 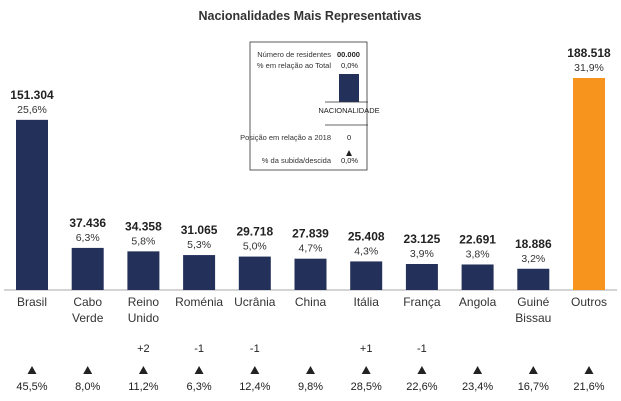 What do you see at coordinates (533, 302) in the screenshot?
I see `category-label: Guiné` at bounding box center [533, 302].